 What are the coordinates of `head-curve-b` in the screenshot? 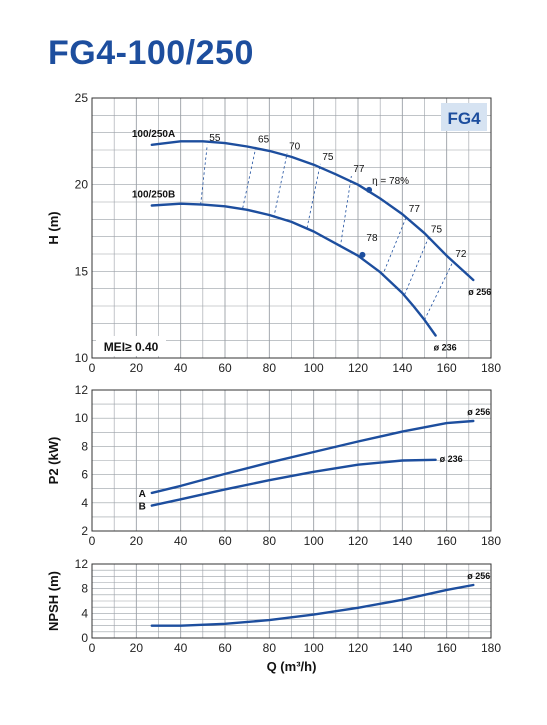 It's located at (293, 269).